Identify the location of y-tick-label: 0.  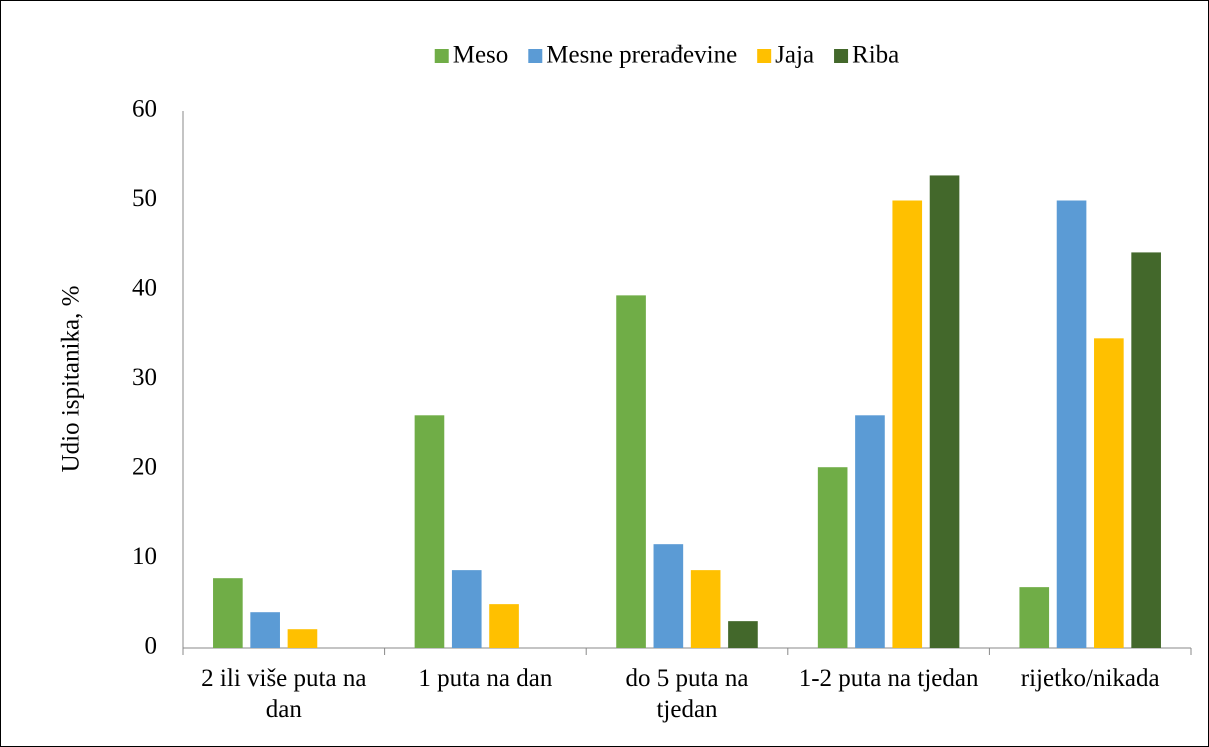
(151, 646).